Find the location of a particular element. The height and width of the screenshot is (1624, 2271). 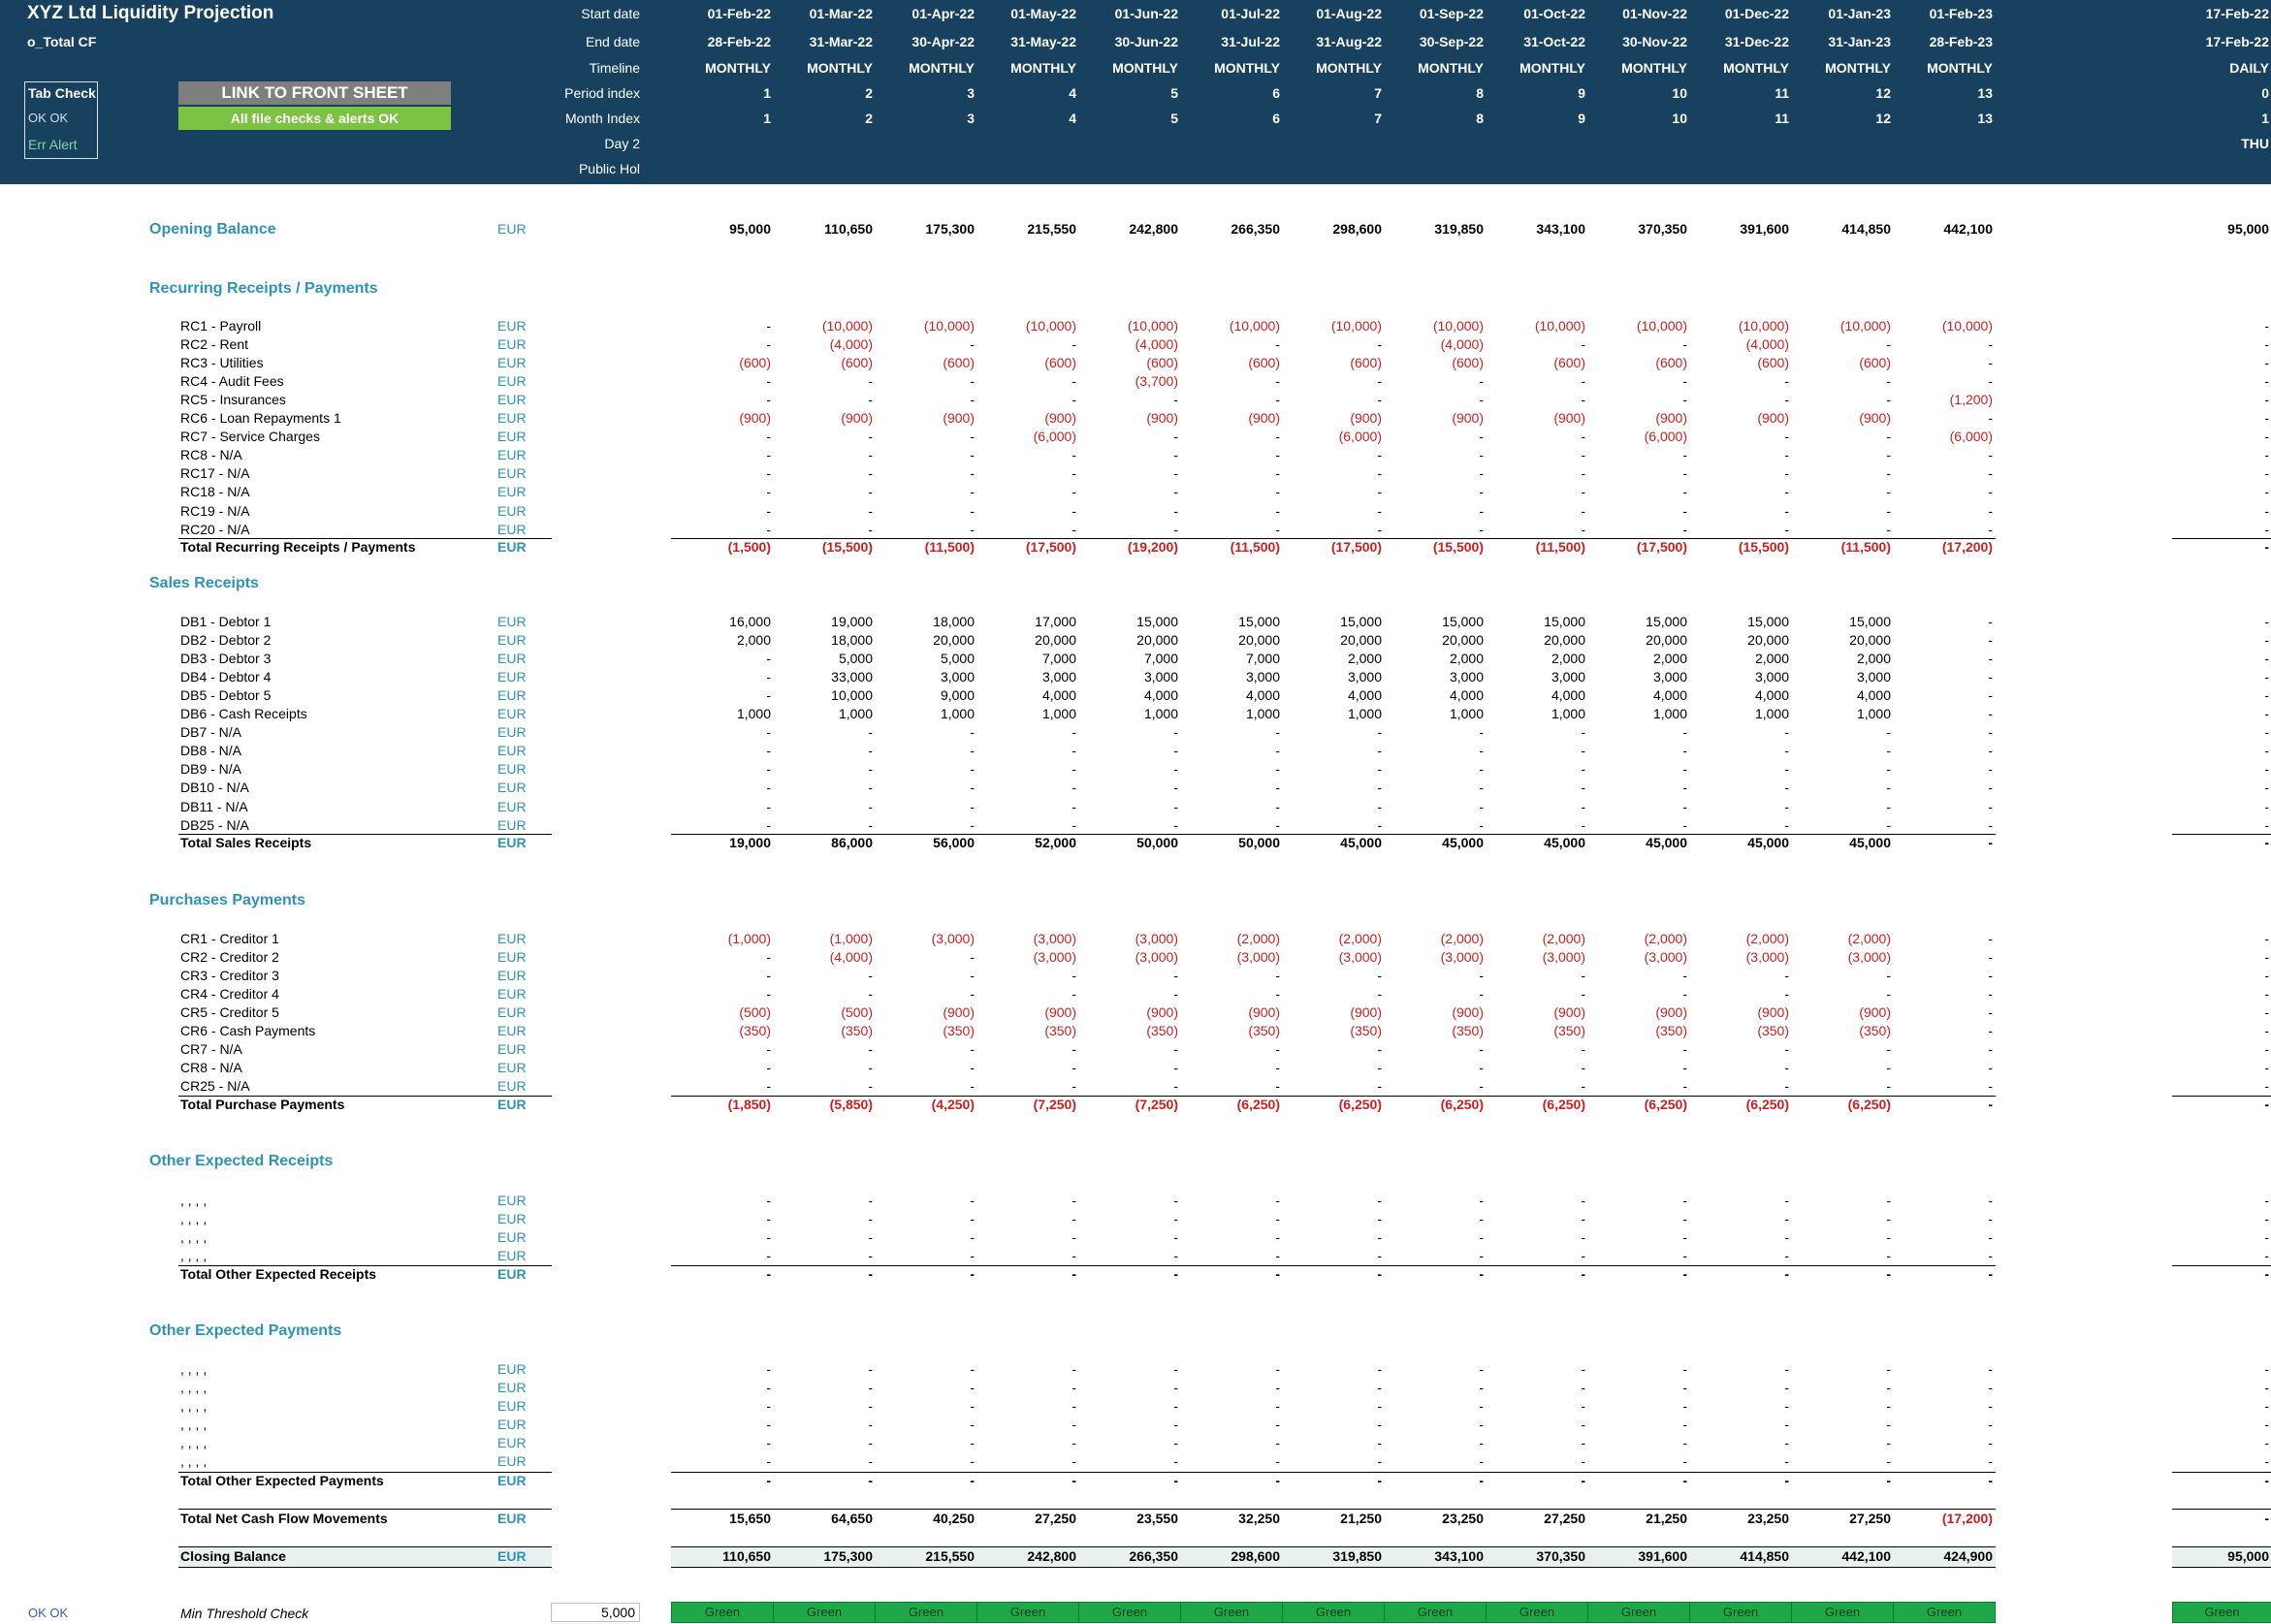

recurring-receipts-payments-total-cell: (15,500) is located at coordinates (847, 547).